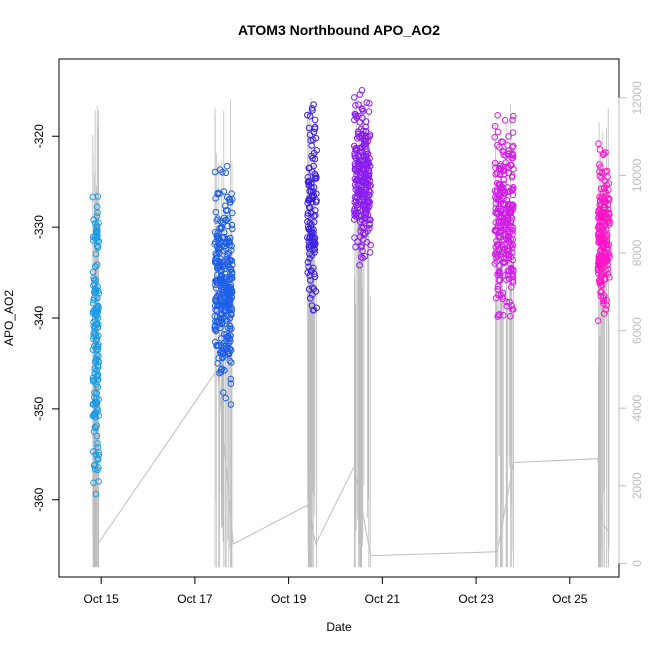  Describe the element at coordinates (101, 599) in the screenshot. I see `x-tick-label: Oct 15` at that location.